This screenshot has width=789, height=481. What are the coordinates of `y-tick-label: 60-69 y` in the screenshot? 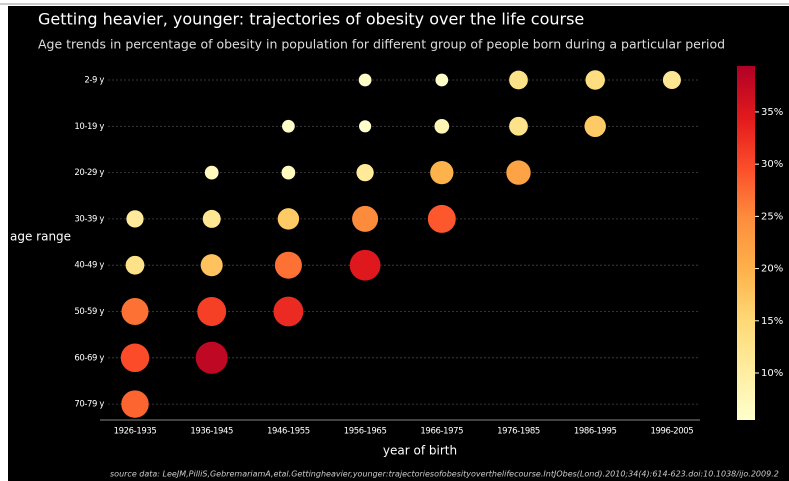 It's located at (89, 358).